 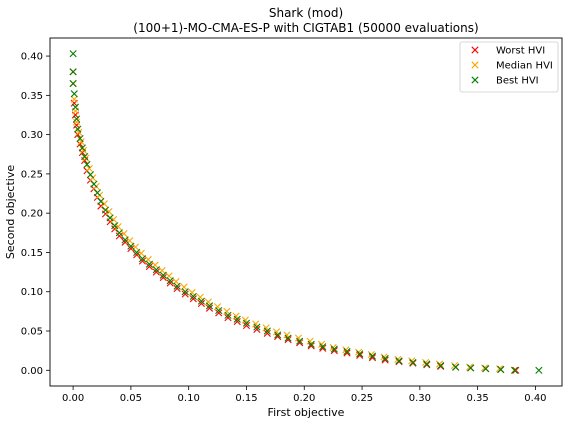 What do you see at coordinates (32, 135) in the screenshot?
I see `y-tick-label: 0.30` at bounding box center [32, 135].